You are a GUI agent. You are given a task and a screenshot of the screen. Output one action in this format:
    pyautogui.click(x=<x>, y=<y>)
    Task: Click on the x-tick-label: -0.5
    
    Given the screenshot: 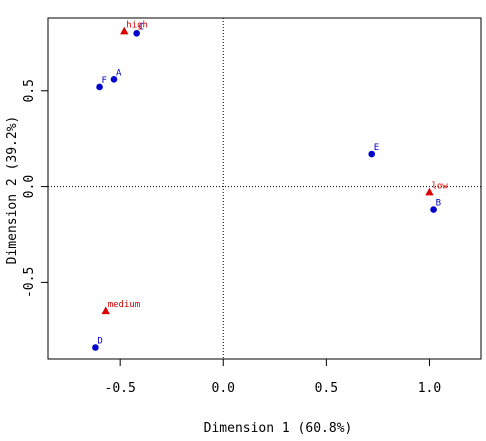 What is the action you would take?
    pyautogui.click(x=120, y=388)
    